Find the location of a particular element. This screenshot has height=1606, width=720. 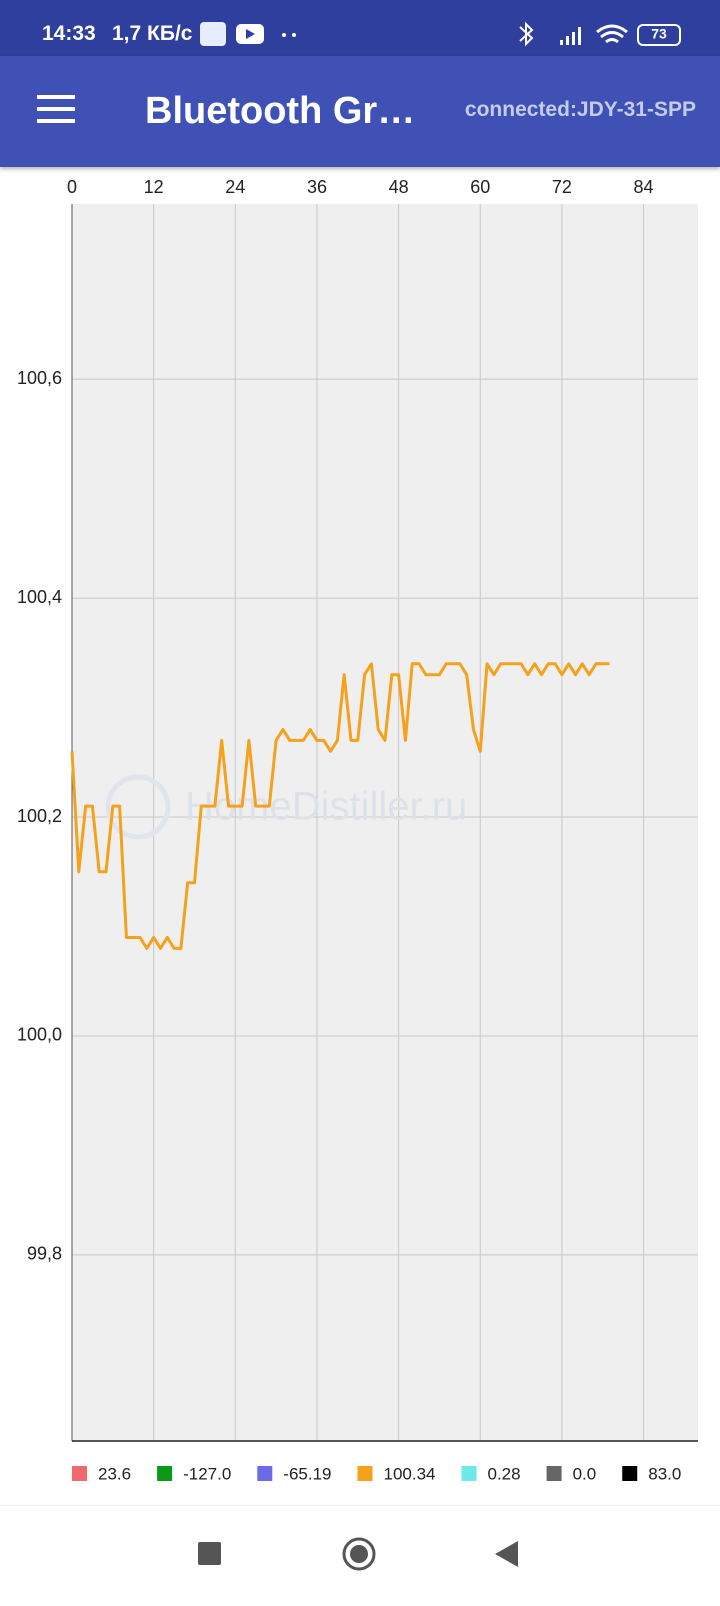

battery-level: 73 is located at coordinates (659, 34).